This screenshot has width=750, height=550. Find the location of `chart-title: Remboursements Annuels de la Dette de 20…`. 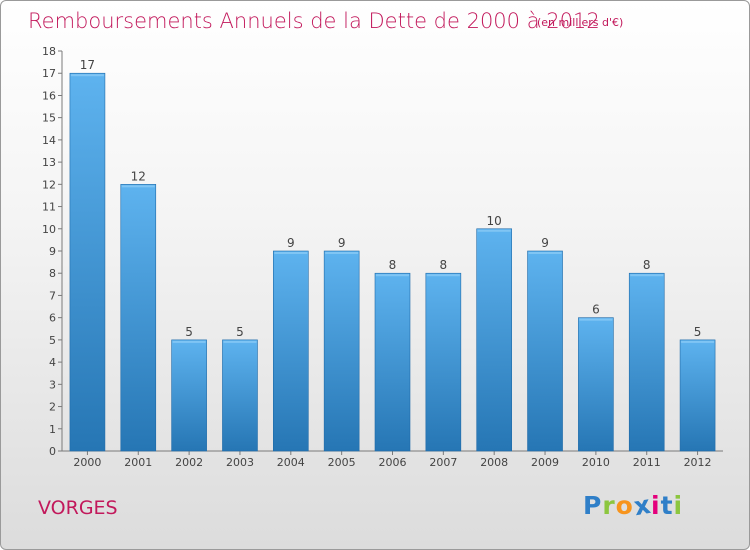

chart-title: Remboursements Annuels de la Dette de 20… is located at coordinates (314, 21).